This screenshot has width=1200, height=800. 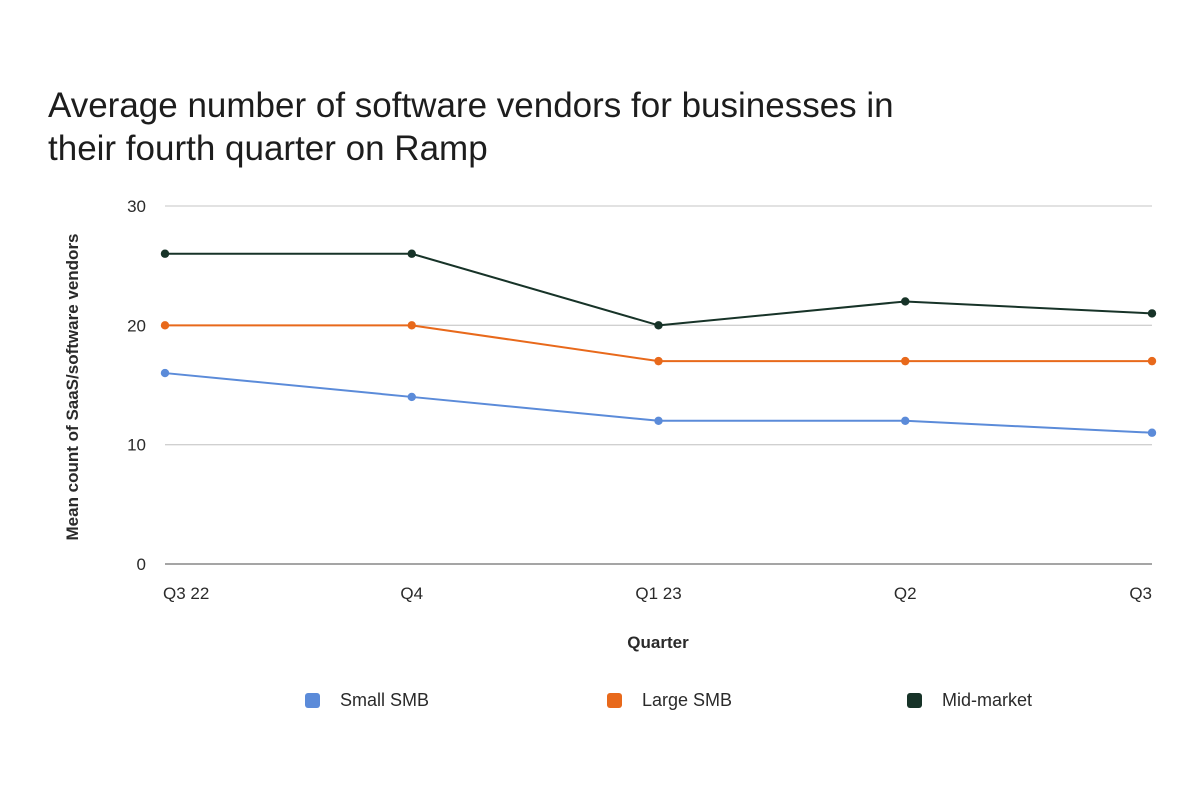 I want to click on legend-label-large-smb: Large SMB, so click(x=687, y=699).